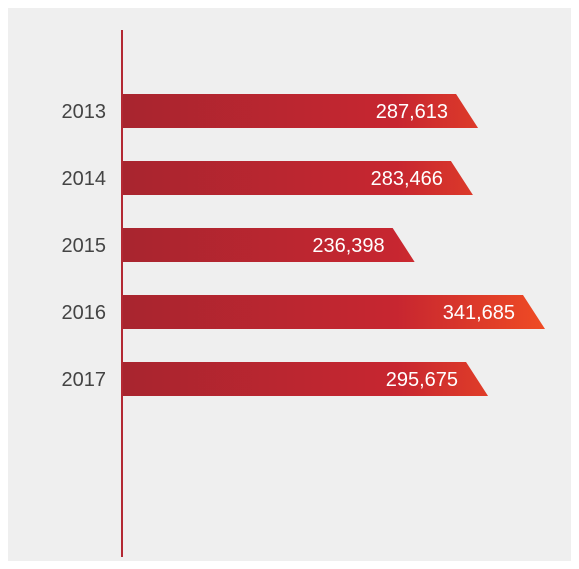 Image resolution: width=579 pixels, height=569 pixels. Describe the element at coordinates (407, 179) in the screenshot. I see `value-label-2014: 283,466` at that location.